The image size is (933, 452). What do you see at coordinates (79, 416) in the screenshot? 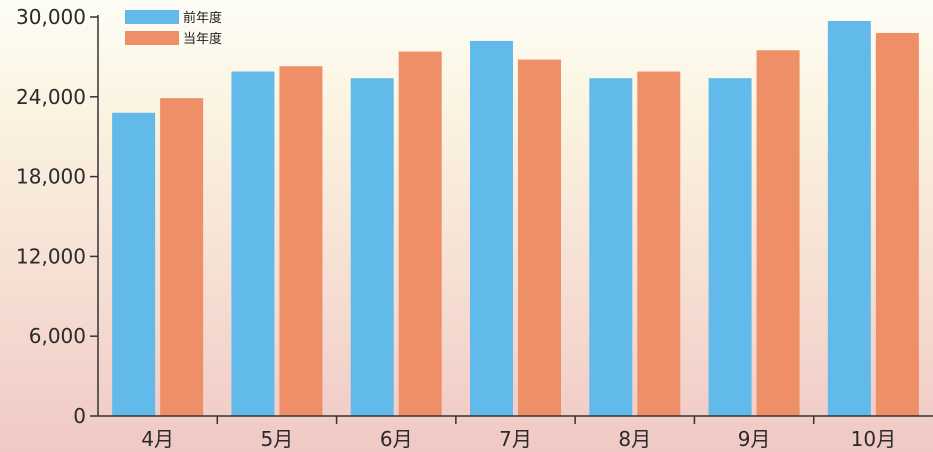
I see `y-tick-label: 0` at bounding box center [79, 416].